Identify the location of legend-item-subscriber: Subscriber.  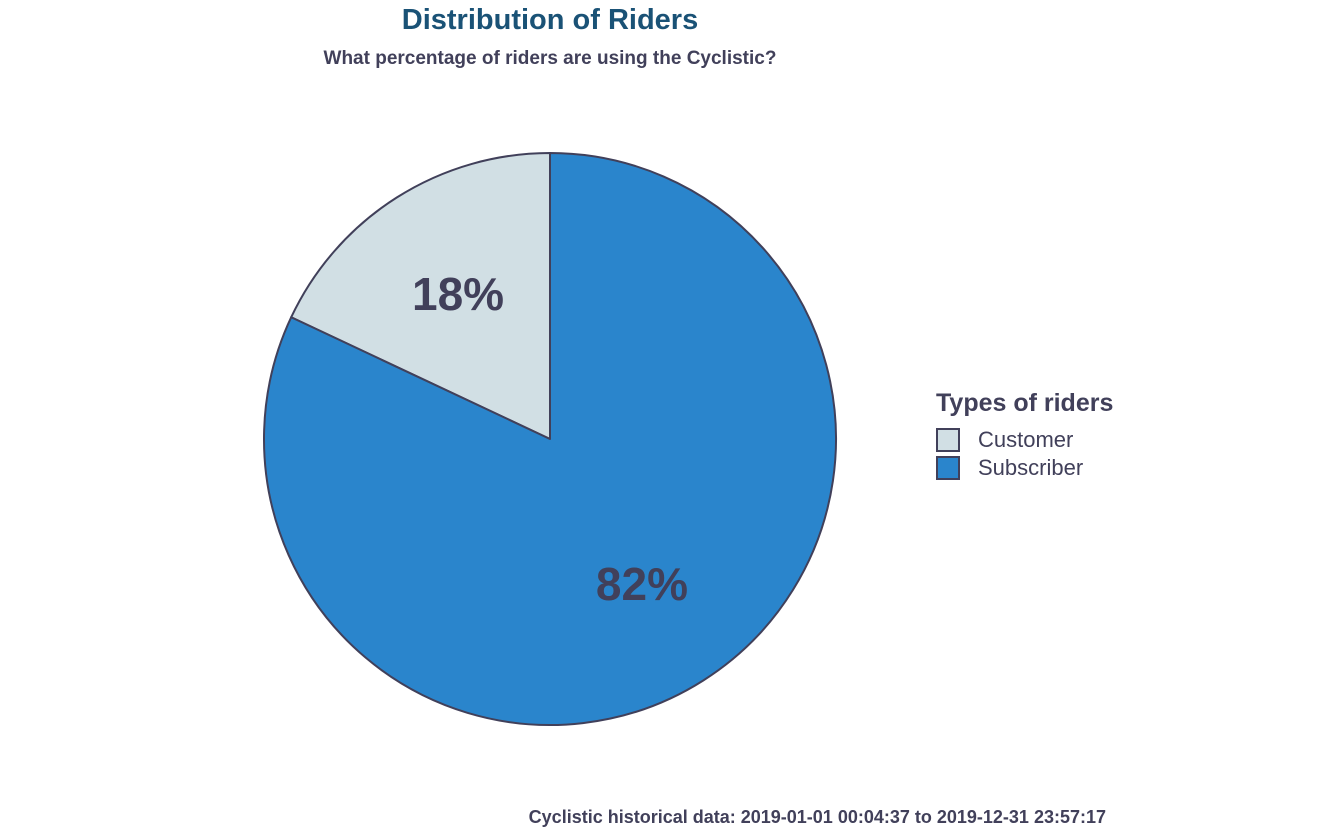
(1024, 468).